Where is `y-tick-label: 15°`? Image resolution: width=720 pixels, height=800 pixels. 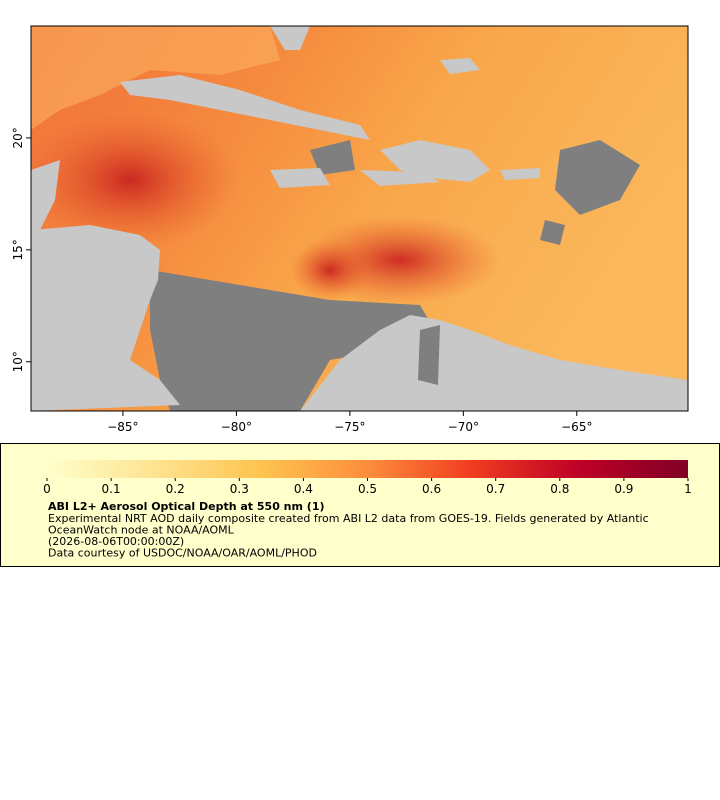
y-tick-label: 15° is located at coordinates (18, 249).